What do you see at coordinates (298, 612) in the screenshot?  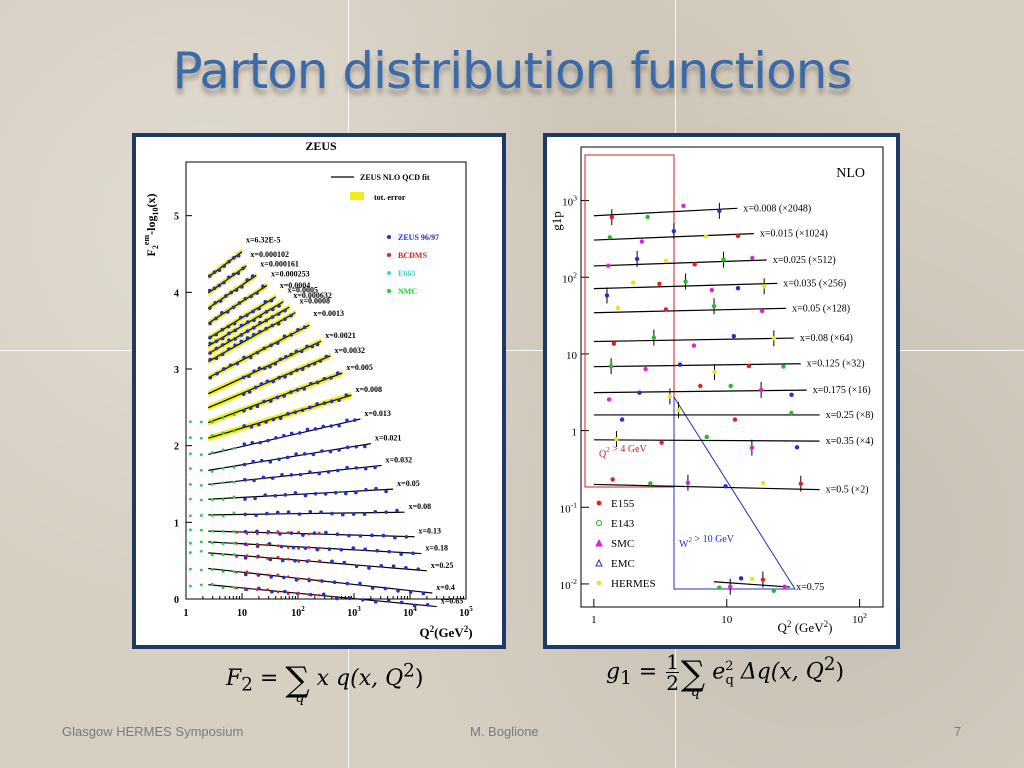 I see `zeus-x-tick-label: 102` at bounding box center [298, 612].